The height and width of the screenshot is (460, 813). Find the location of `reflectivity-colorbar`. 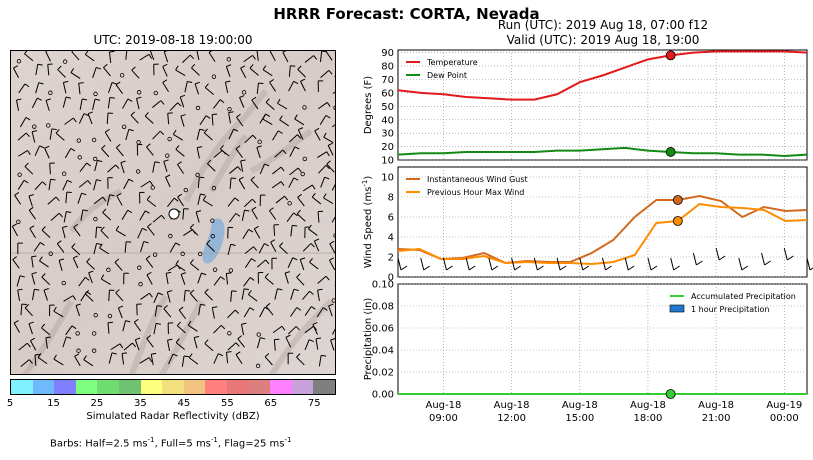

reflectivity-colorbar is located at coordinates (173, 387).